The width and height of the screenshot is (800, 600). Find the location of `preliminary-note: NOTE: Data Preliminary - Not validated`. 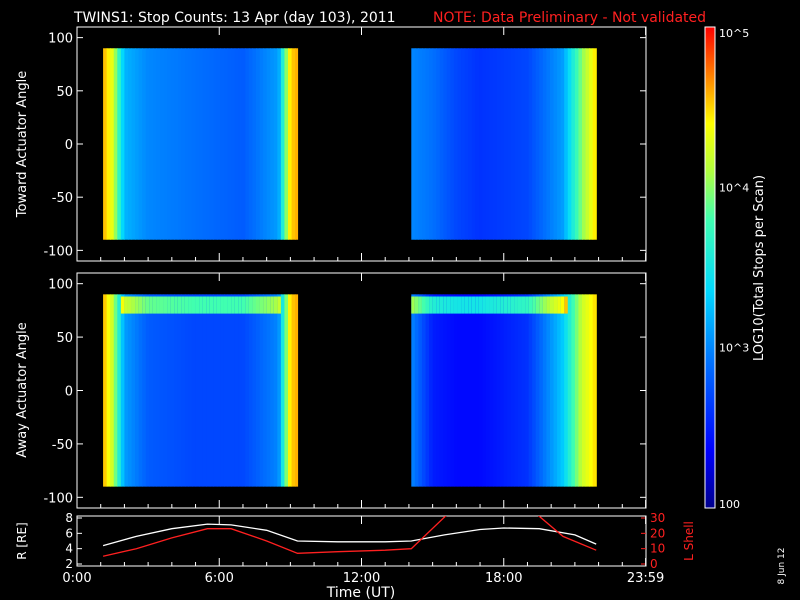

preliminary-note: NOTE: Data Preliminary - Not validated is located at coordinates (569, 18).